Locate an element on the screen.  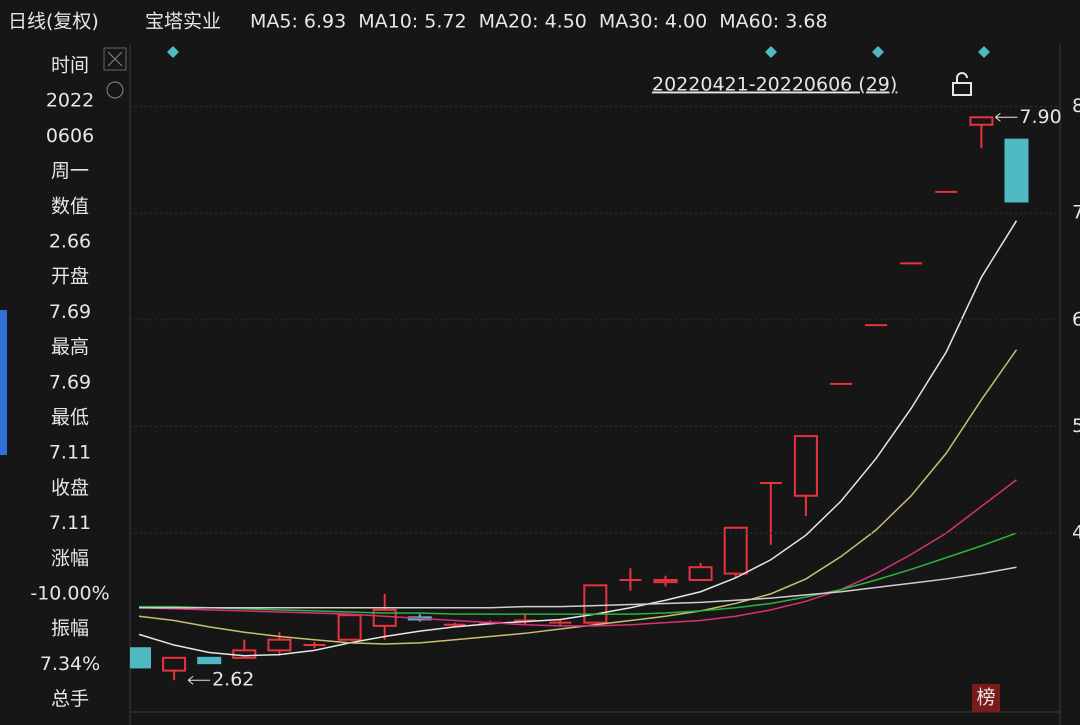
y-tick-label: 5 is located at coordinates (1076, 426).